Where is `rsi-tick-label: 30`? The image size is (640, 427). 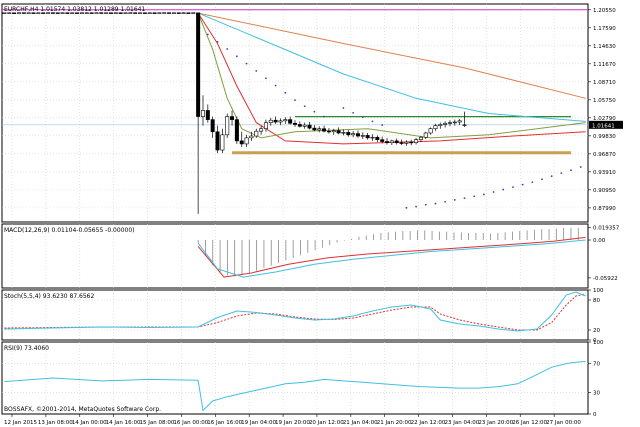 rsi-tick-label: 30 is located at coordinates (596, 393).